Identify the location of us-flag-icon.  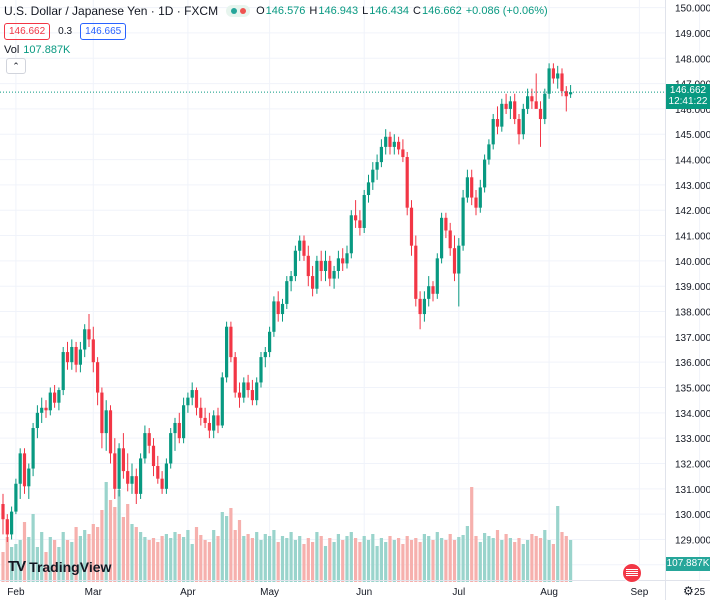
(632, 573).